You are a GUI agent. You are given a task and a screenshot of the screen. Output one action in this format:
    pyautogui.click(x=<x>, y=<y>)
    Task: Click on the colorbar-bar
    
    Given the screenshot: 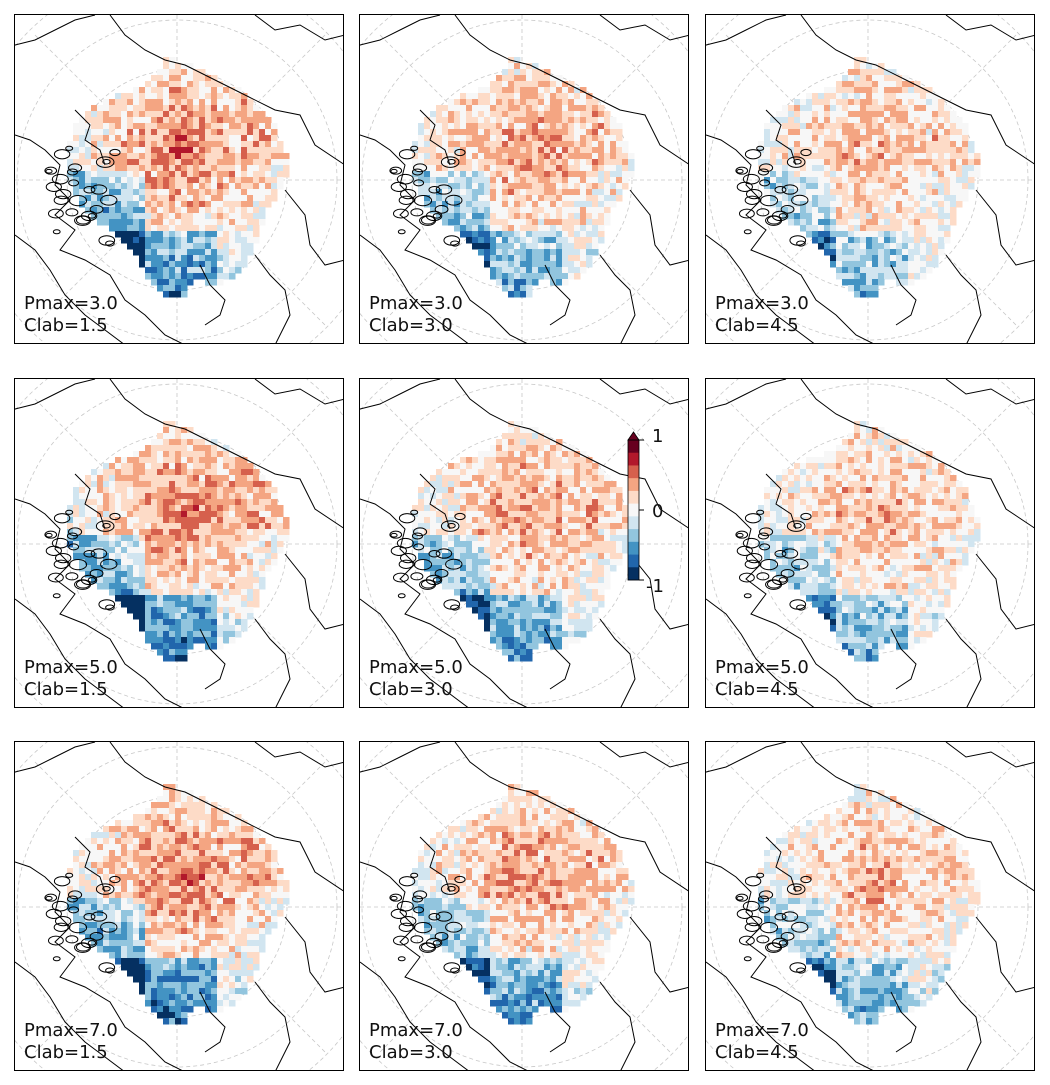 What is the action you would take?
    pyautogui.click(x=635, y=506)
    